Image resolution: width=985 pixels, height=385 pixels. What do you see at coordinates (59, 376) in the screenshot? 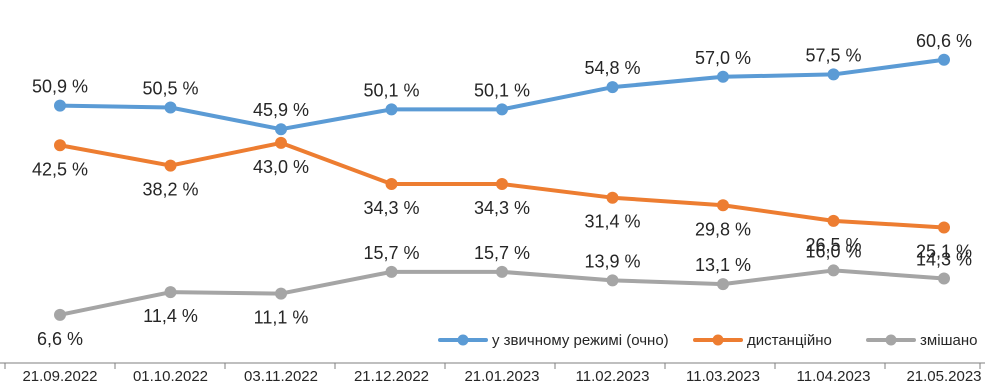
I see `x-tick-label: 21.09.2022` at bounding box center [59, 376].